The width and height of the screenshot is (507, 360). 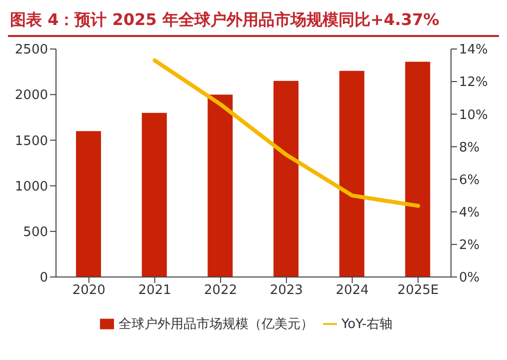 I want to click on y2-tick-label: 6%, so click(x=469, y=180).